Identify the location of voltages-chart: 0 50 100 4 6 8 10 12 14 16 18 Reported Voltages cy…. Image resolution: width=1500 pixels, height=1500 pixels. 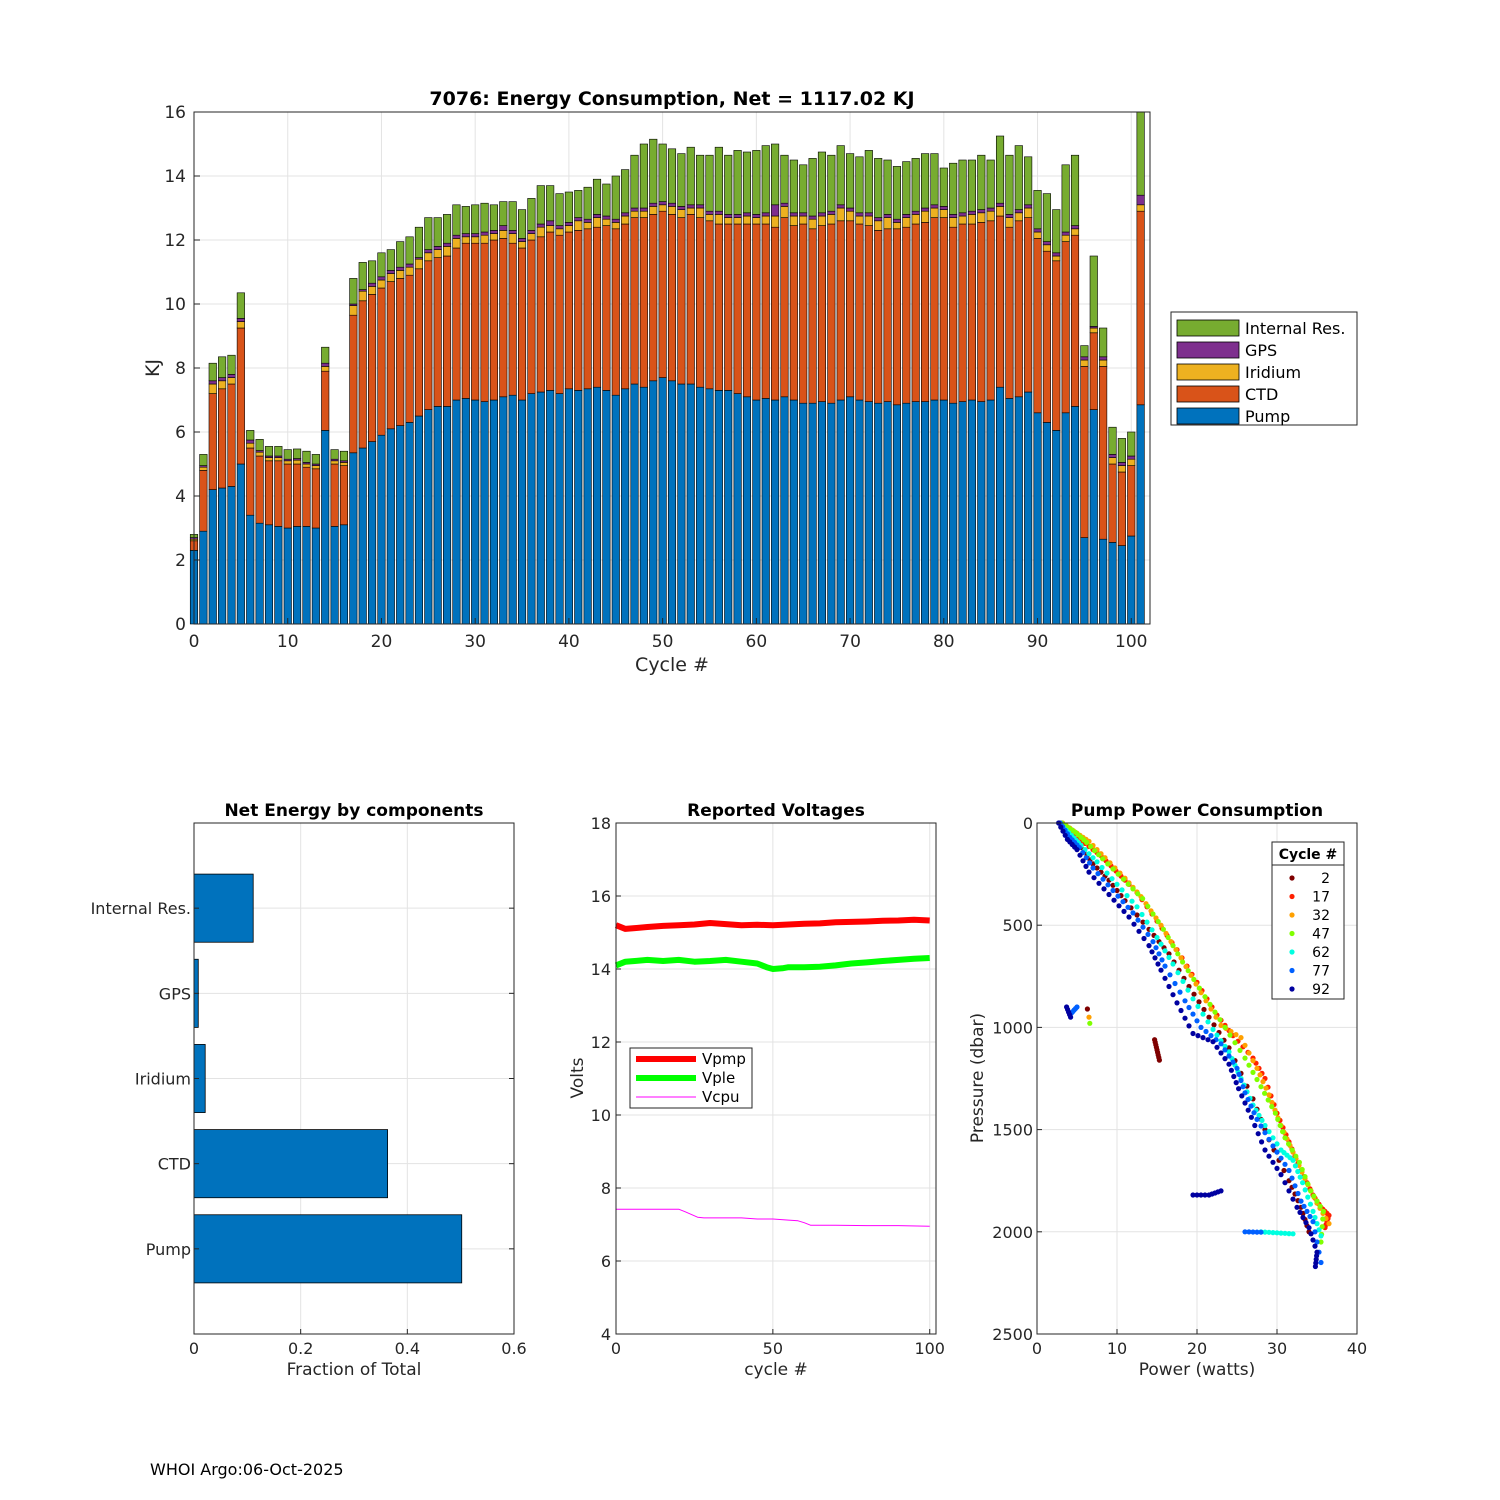
(756, 1090).